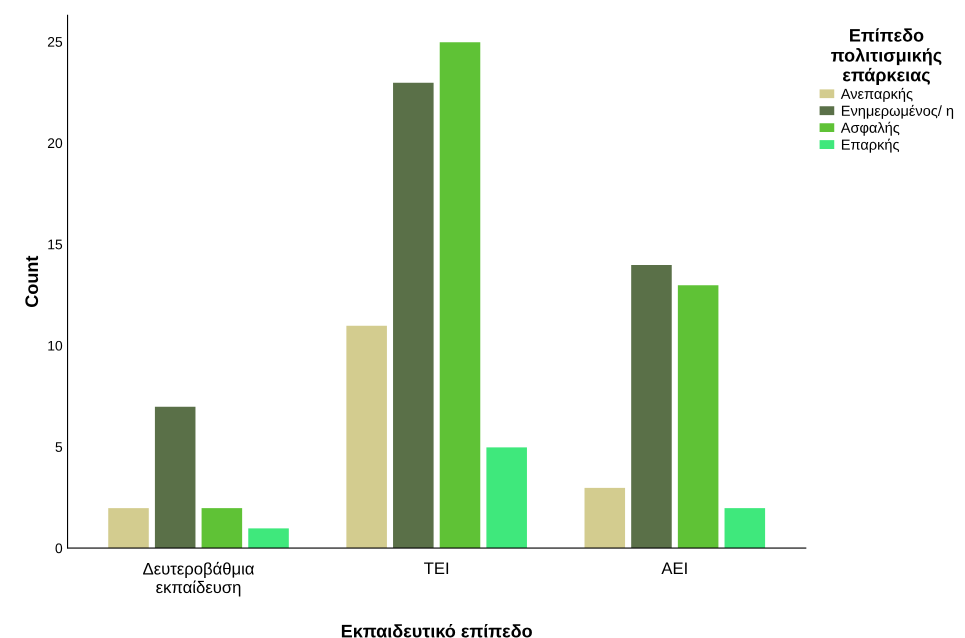  I want to click on legend-label: Ασφαλής, so click(870, 129).